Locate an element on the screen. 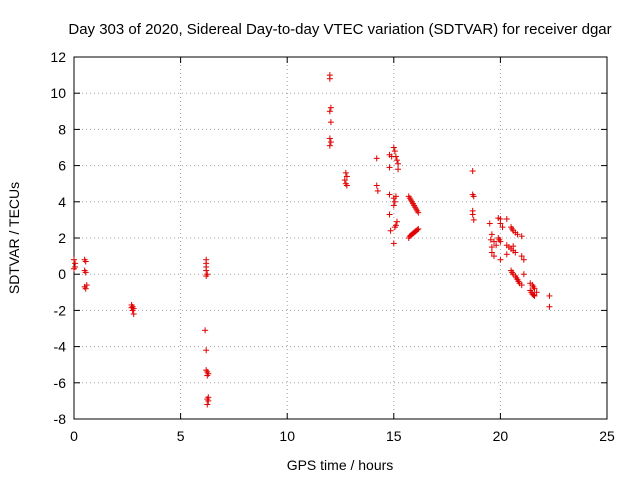 This screenshot has height=480, width=640. y-tick-label: 2 is located at coordinates (62, 238).